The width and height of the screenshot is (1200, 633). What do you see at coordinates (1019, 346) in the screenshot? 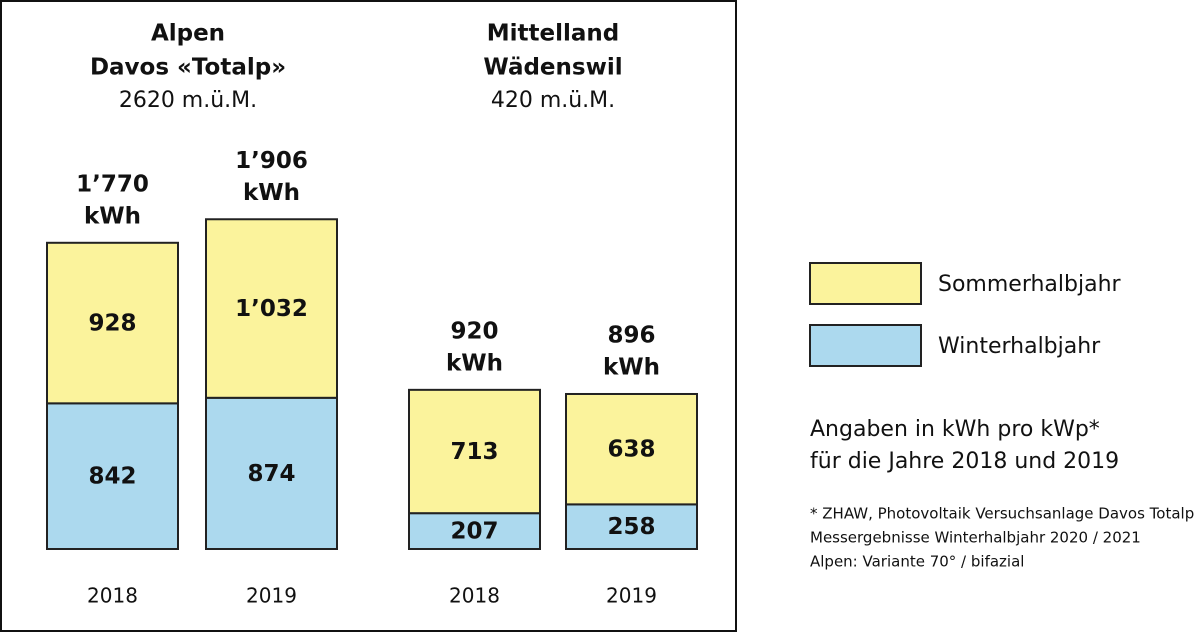
I see `legend-label: Winterhalbjahr` at bounding box center [1019, 346].